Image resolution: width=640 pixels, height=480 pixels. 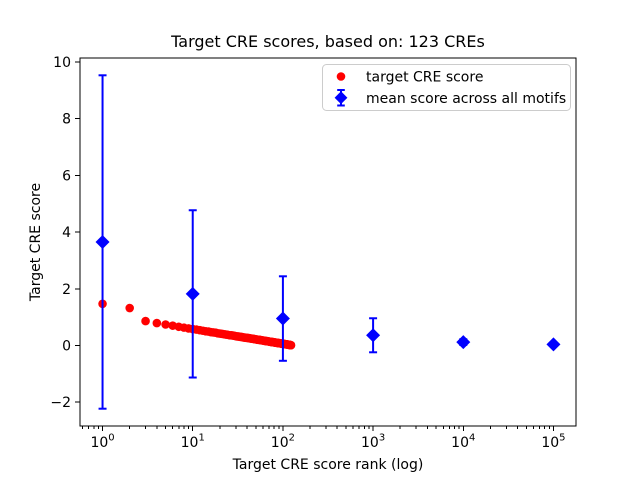 What do you see at coordinates (328, 465) in the screenshot?
I see `x-axis-label: Target CRE score rank (log)` at bounding box center [328, 465].